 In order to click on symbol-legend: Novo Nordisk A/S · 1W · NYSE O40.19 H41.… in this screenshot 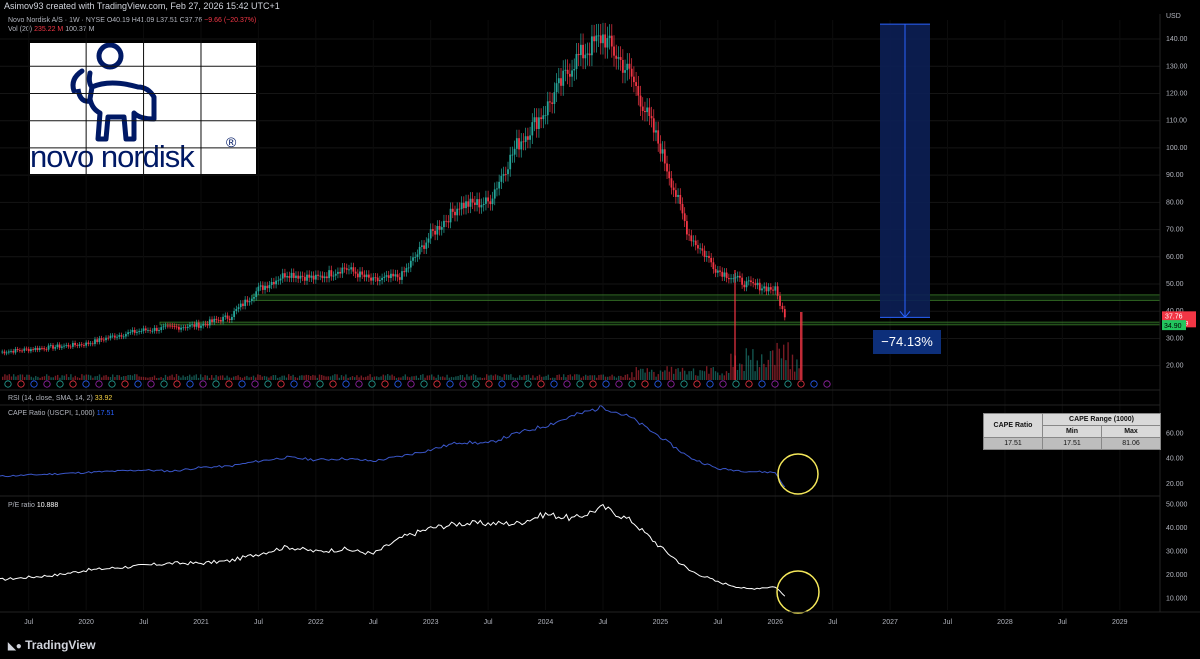, I will do `click(132, 20)`.